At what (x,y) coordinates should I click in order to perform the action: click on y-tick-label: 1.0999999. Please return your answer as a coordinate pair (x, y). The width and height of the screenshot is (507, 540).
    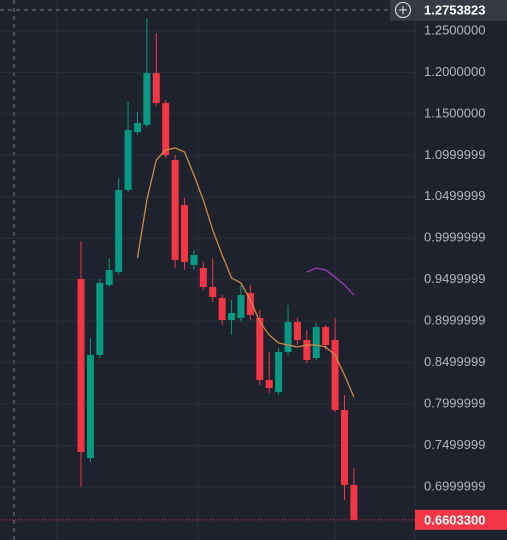
    Looking at the image, I should click on (454, 154).